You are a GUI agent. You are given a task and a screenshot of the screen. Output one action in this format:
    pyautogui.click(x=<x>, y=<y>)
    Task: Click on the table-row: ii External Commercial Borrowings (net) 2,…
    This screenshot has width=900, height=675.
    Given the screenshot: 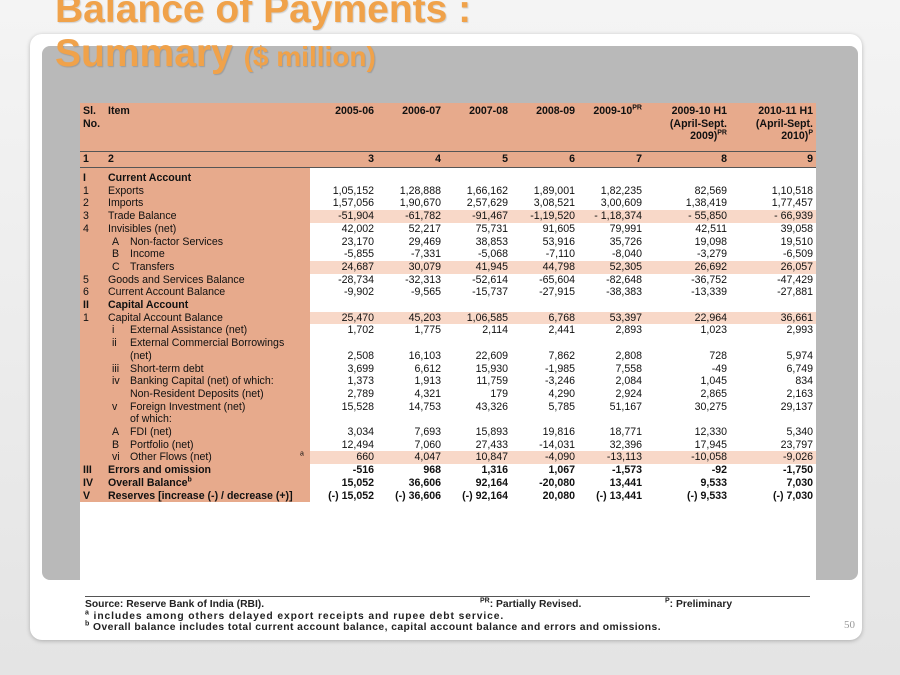 What is the action you would take?
    pyautogui.click(x=448, y=350)
    